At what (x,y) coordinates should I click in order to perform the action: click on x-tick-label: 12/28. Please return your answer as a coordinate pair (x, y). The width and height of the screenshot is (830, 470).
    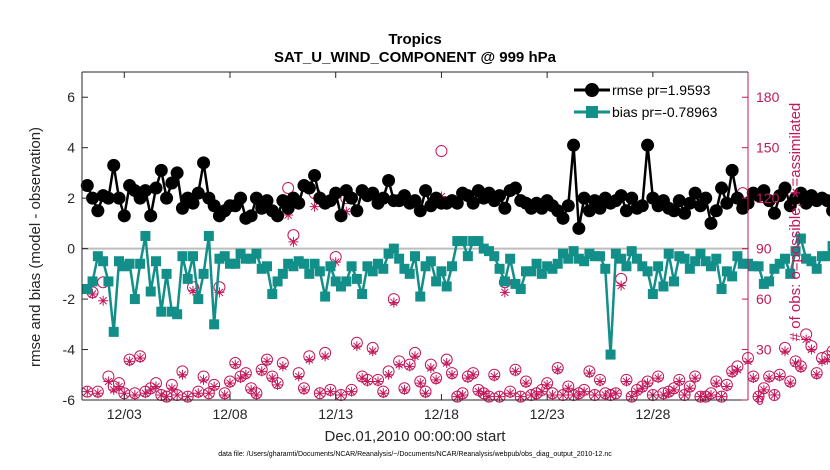
    Looking at the image, I should click on (652, 414).